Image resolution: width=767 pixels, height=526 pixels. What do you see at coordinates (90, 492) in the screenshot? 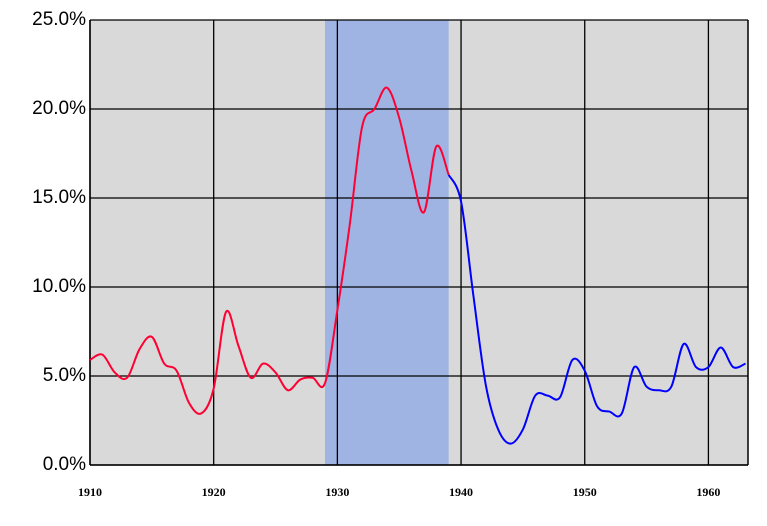
I see `x-tick-label: 1910` at bounding box center [90, 492].